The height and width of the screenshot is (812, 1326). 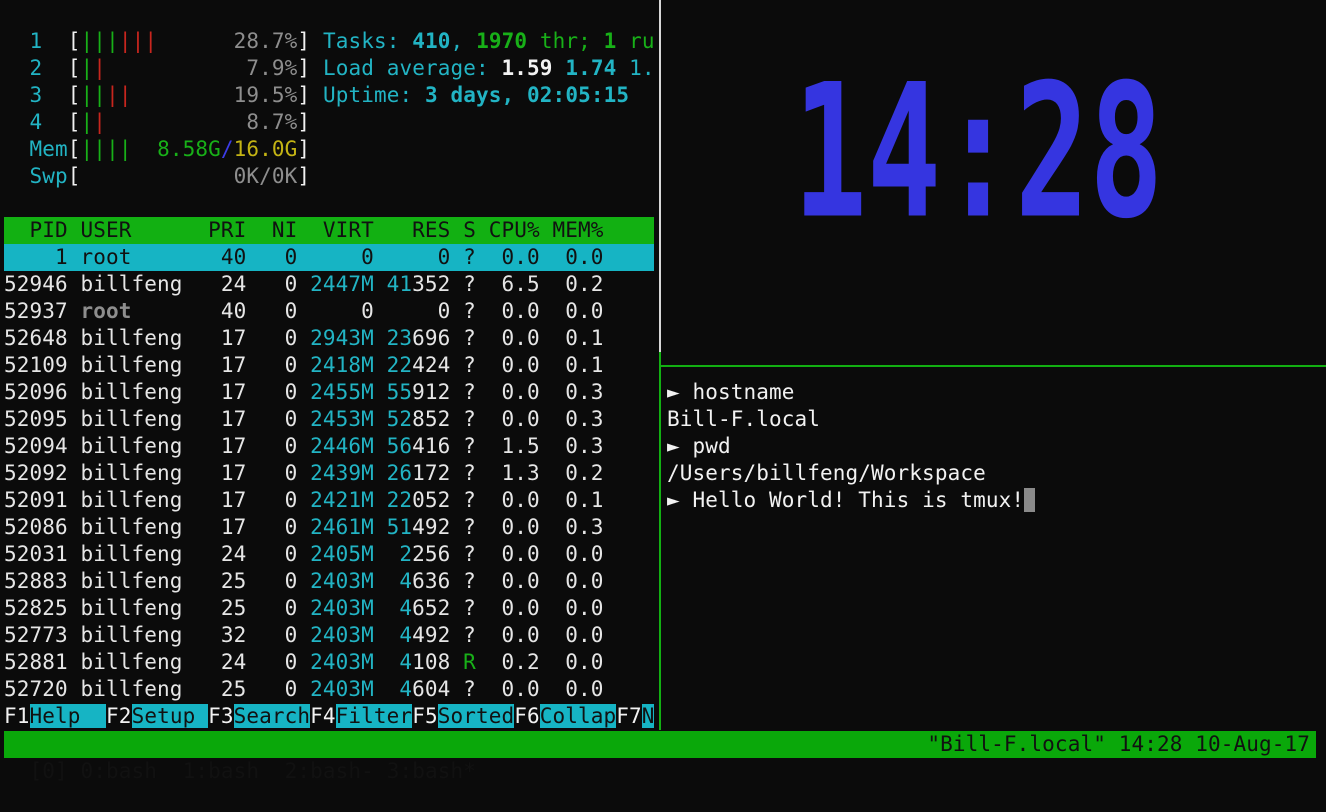 I want to click on window-tab-0: 0:bash, so click(x=119, y=771).